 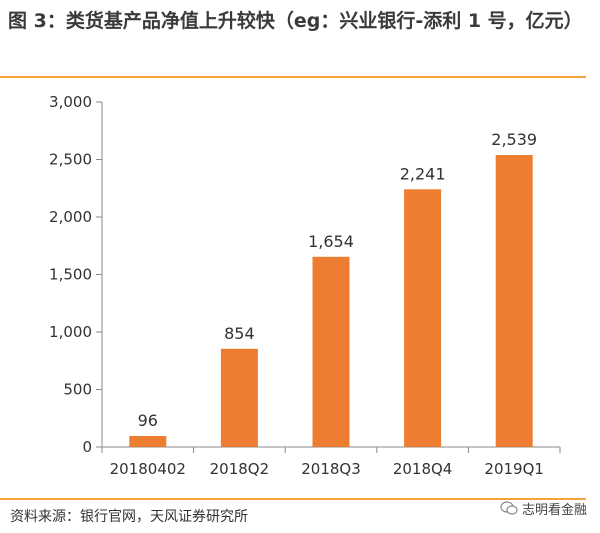 I want to click on bar-value-label: 96, so click(x=148, y=420).